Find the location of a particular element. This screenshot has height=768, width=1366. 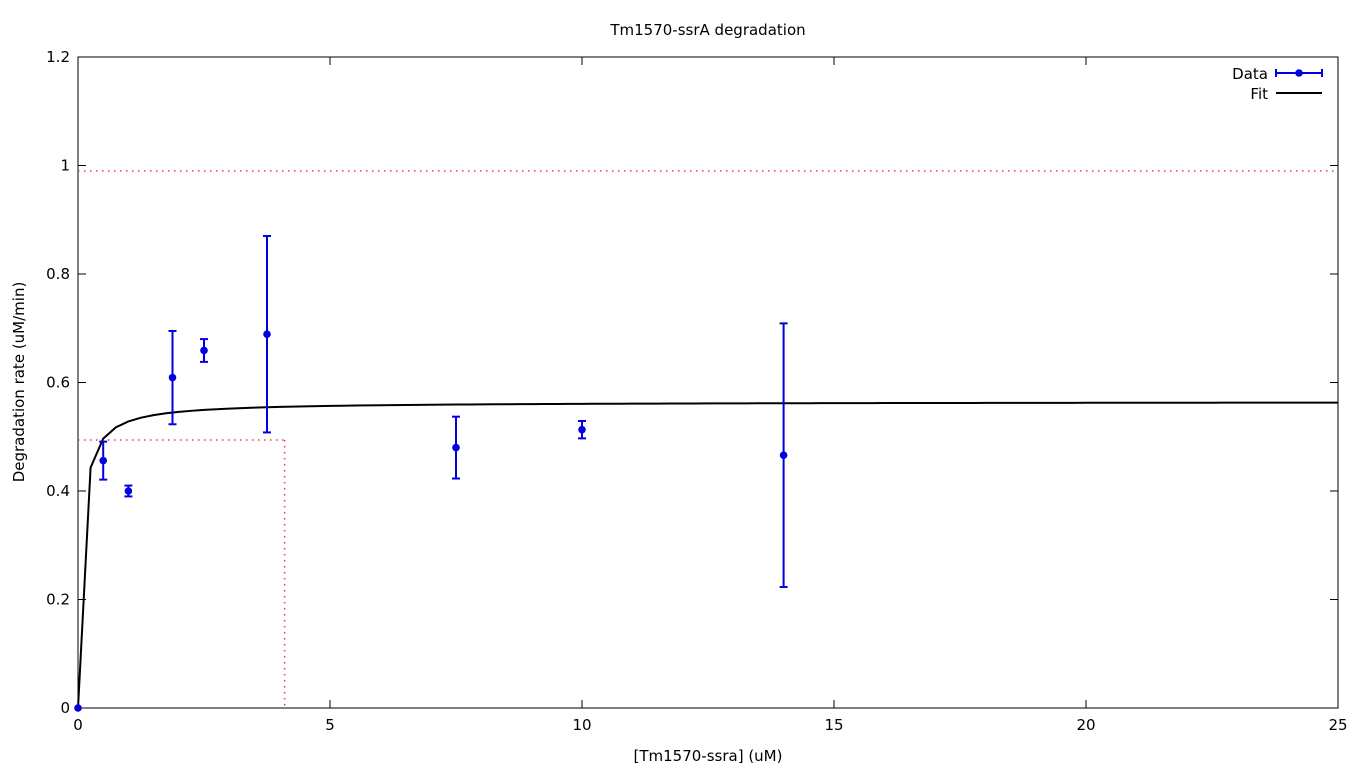

legend-label-fit: Fit is located at coordinates (1259, 94).